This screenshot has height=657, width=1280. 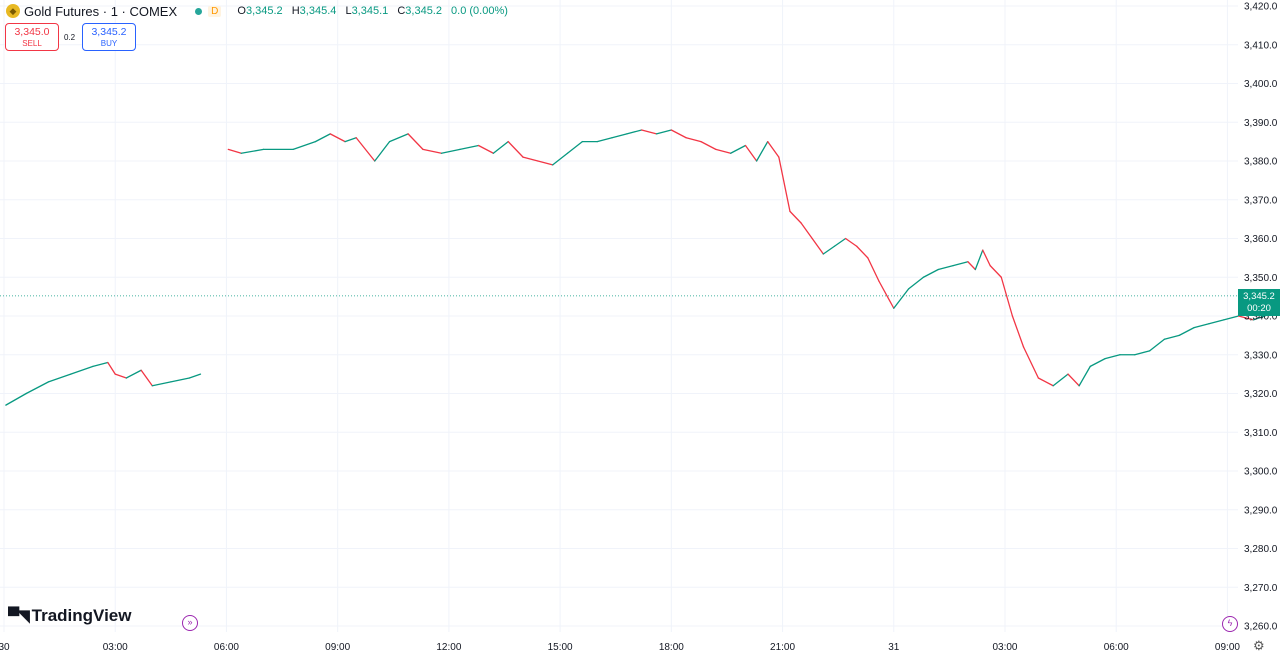 I want to click on buy-button: 3,345.2 BUY, so click(x=109, y=37).